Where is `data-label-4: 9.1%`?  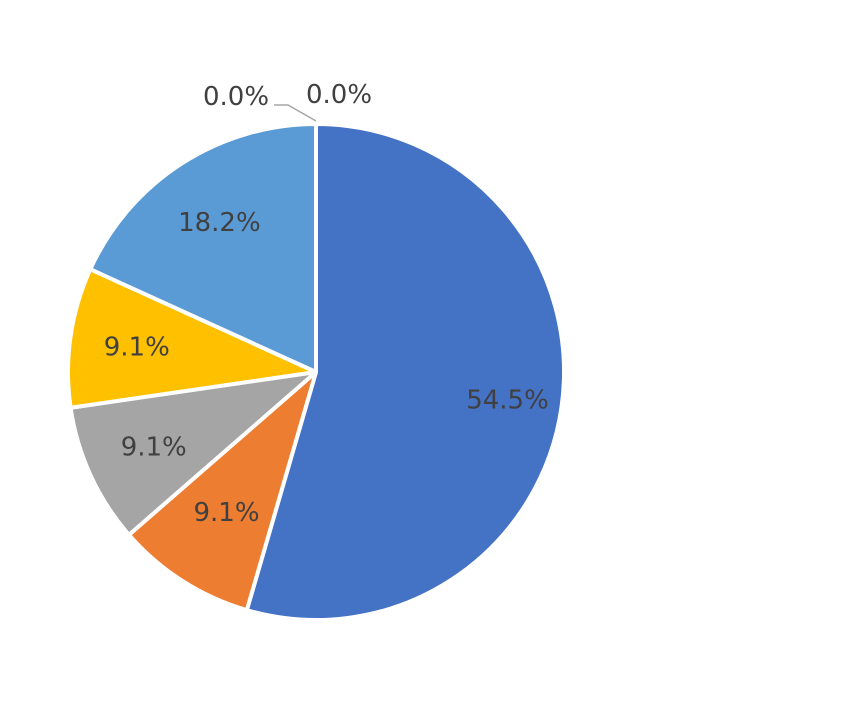
data-label-4: 9.1% is located at coordinates (137, 347).